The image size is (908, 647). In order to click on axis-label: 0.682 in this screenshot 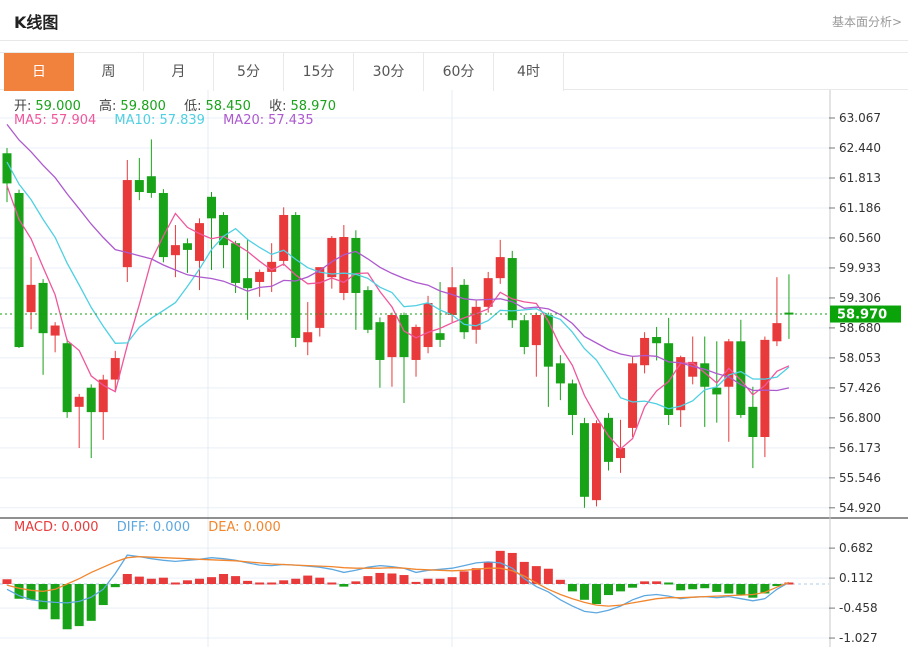, I will do `click(856, 548)`.